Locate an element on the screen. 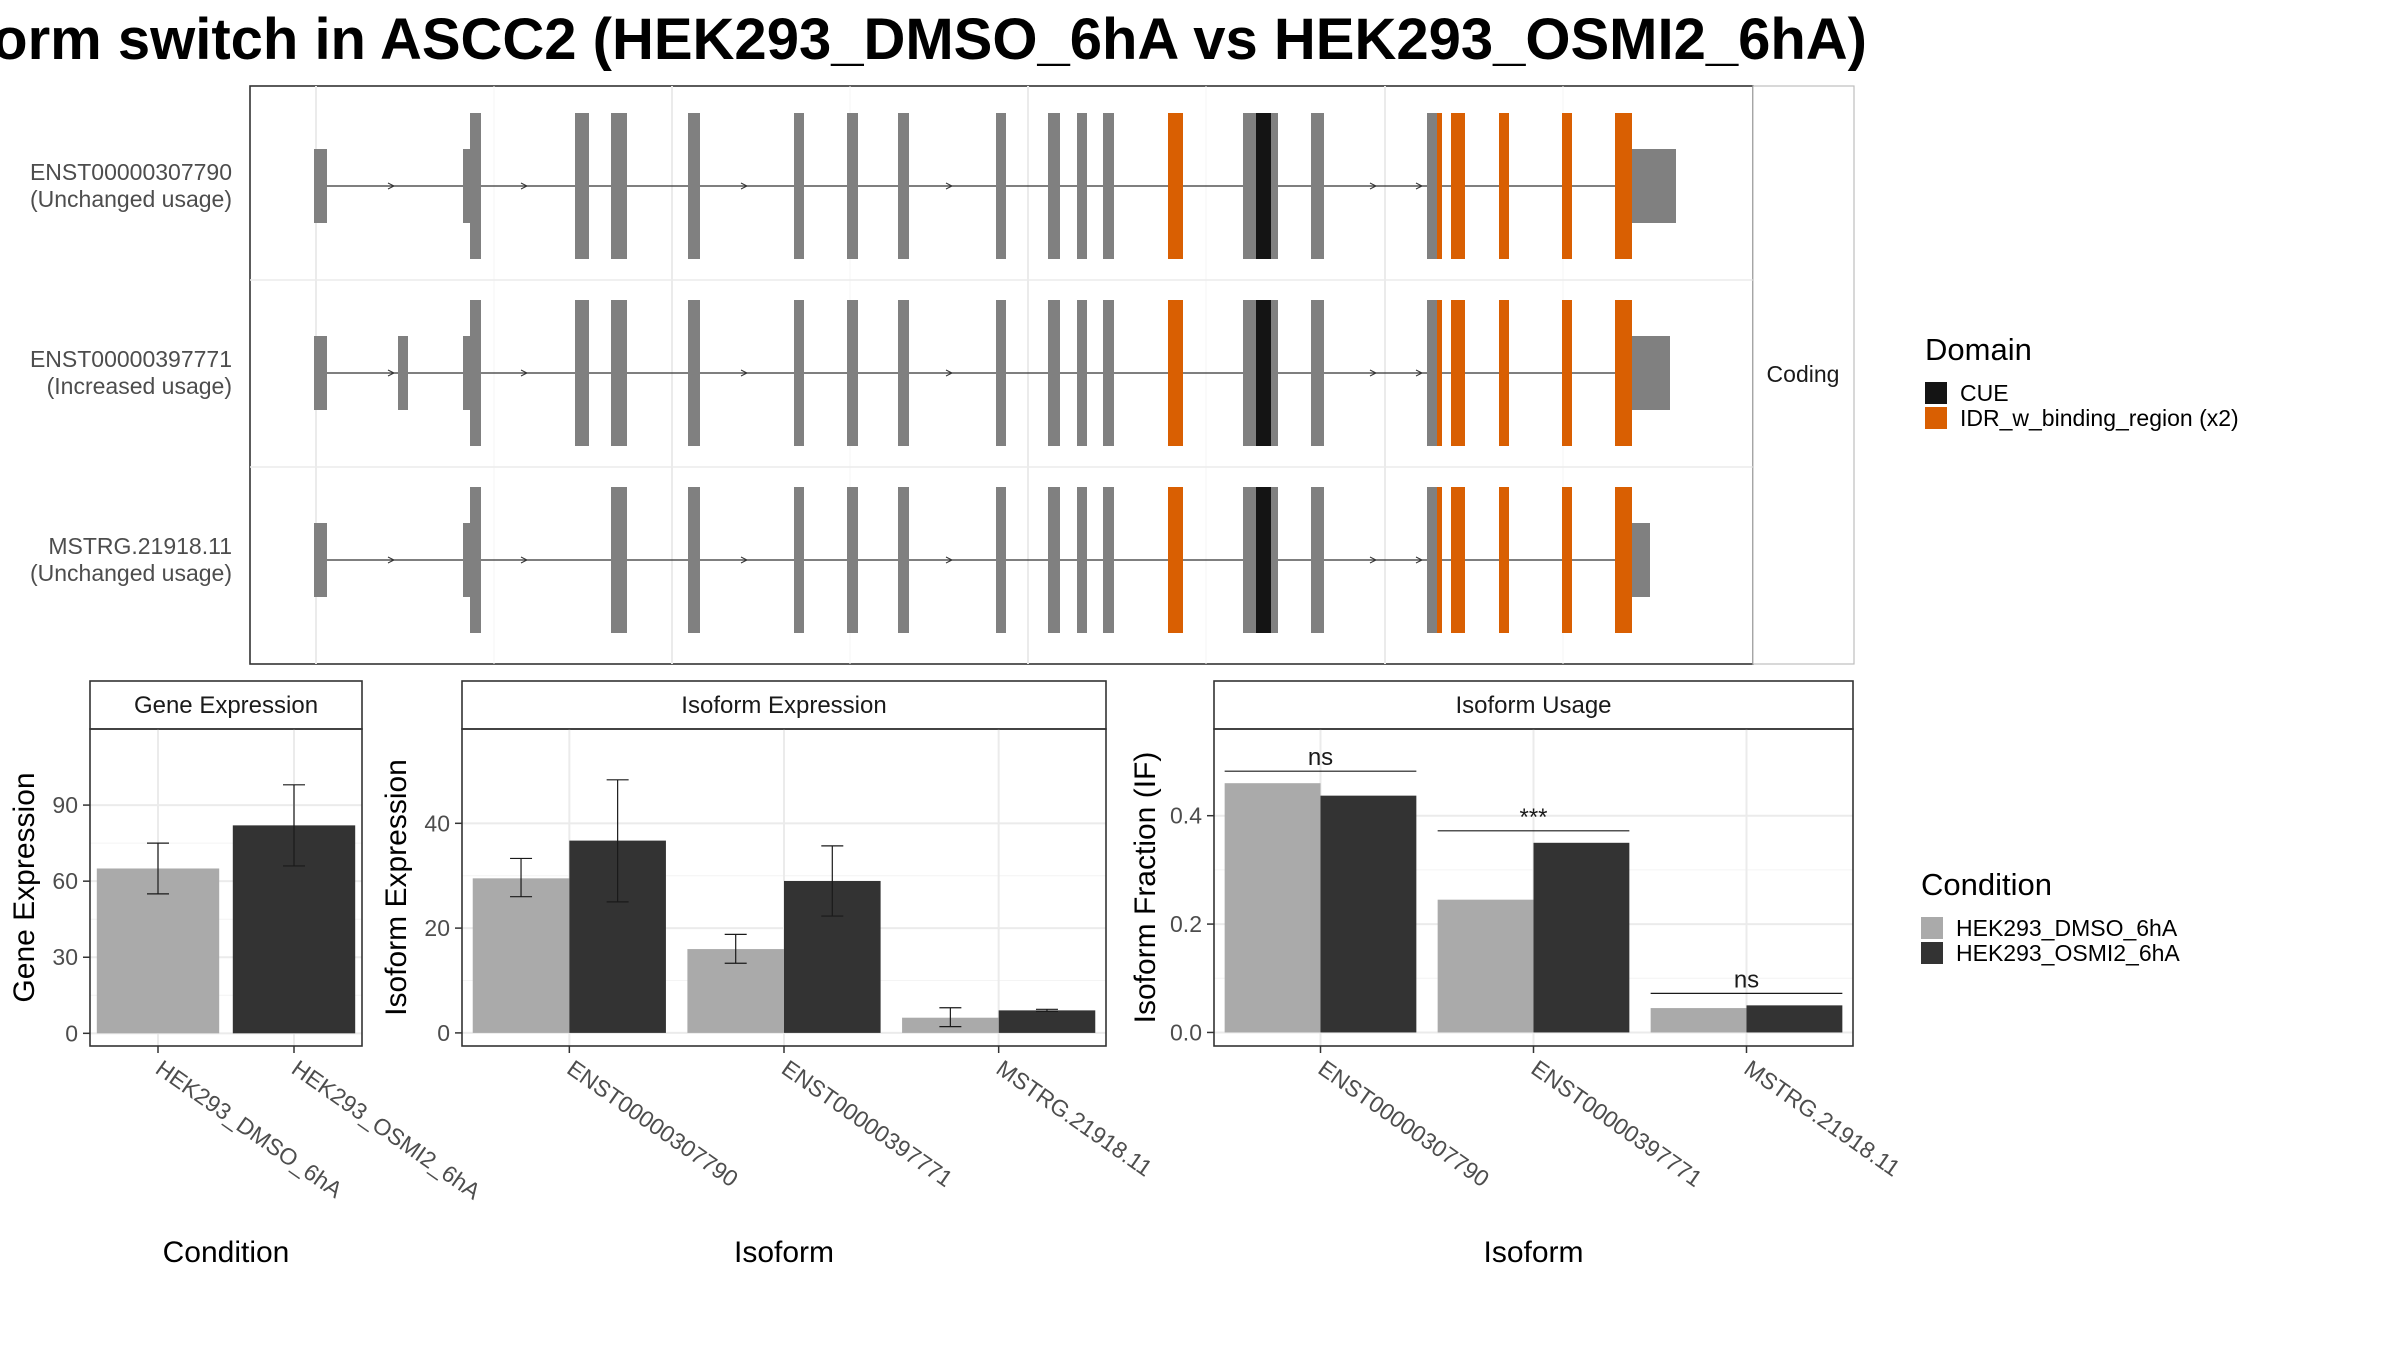  coding-strip is located at coordinates (1803, 375).